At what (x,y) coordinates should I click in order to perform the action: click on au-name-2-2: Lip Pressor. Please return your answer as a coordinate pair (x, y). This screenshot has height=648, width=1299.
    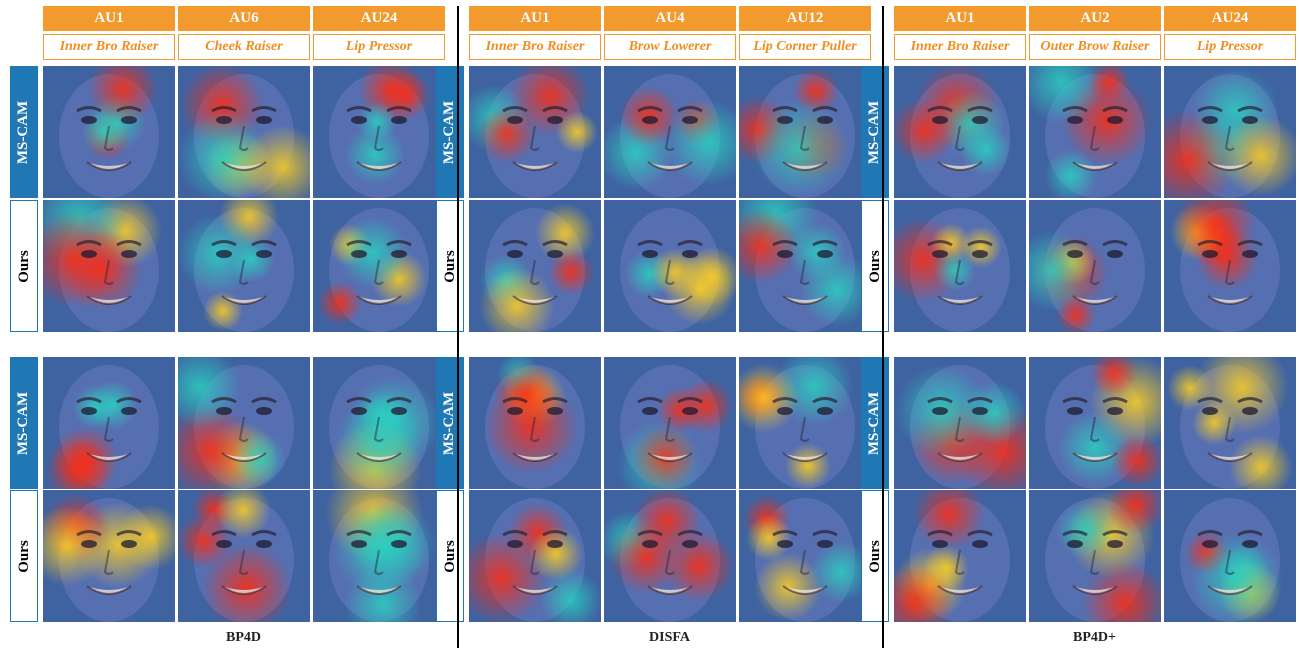
    Looking at the image, I should click on (1230, 47).